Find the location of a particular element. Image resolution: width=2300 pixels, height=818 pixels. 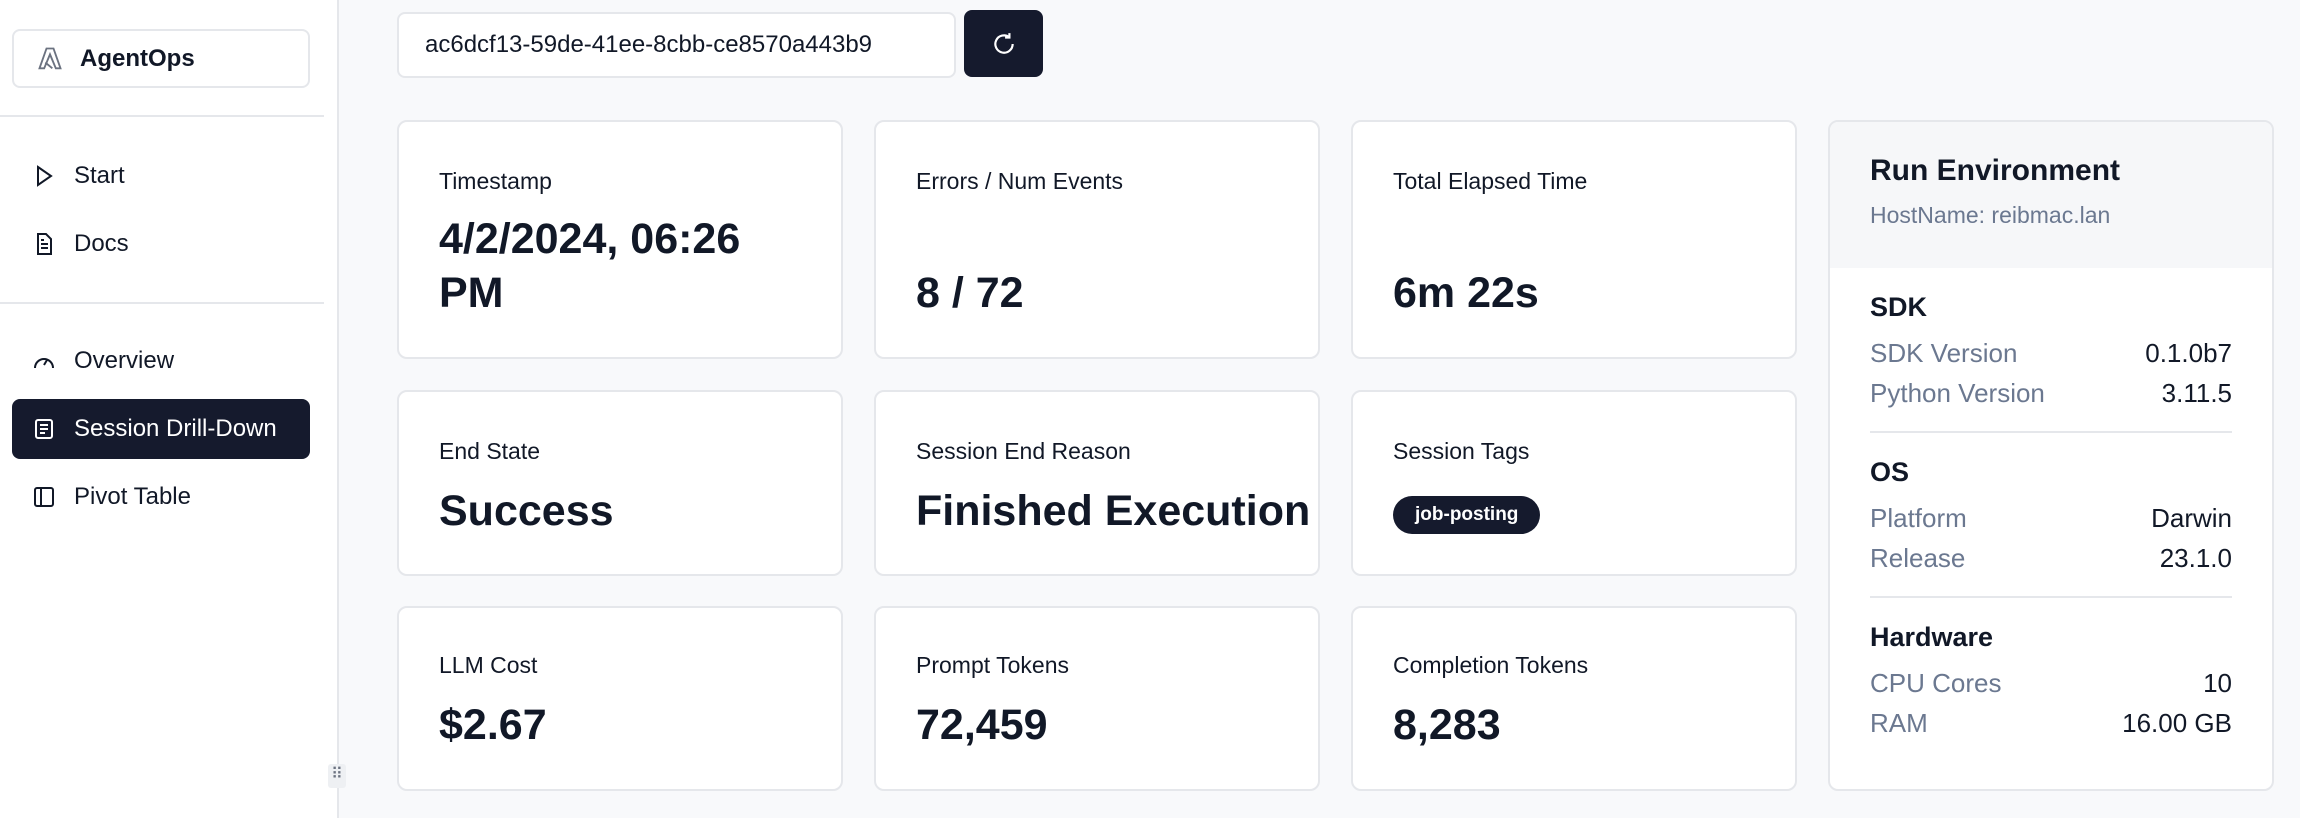

nav-label: Start is located at coordinates (99, 175).